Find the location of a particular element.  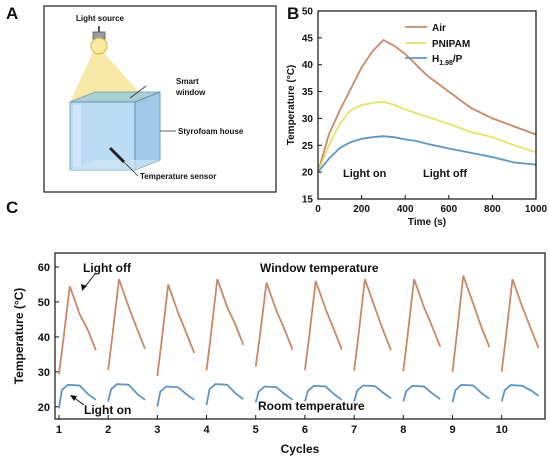

leader-window is located at coordinates (138, 92).